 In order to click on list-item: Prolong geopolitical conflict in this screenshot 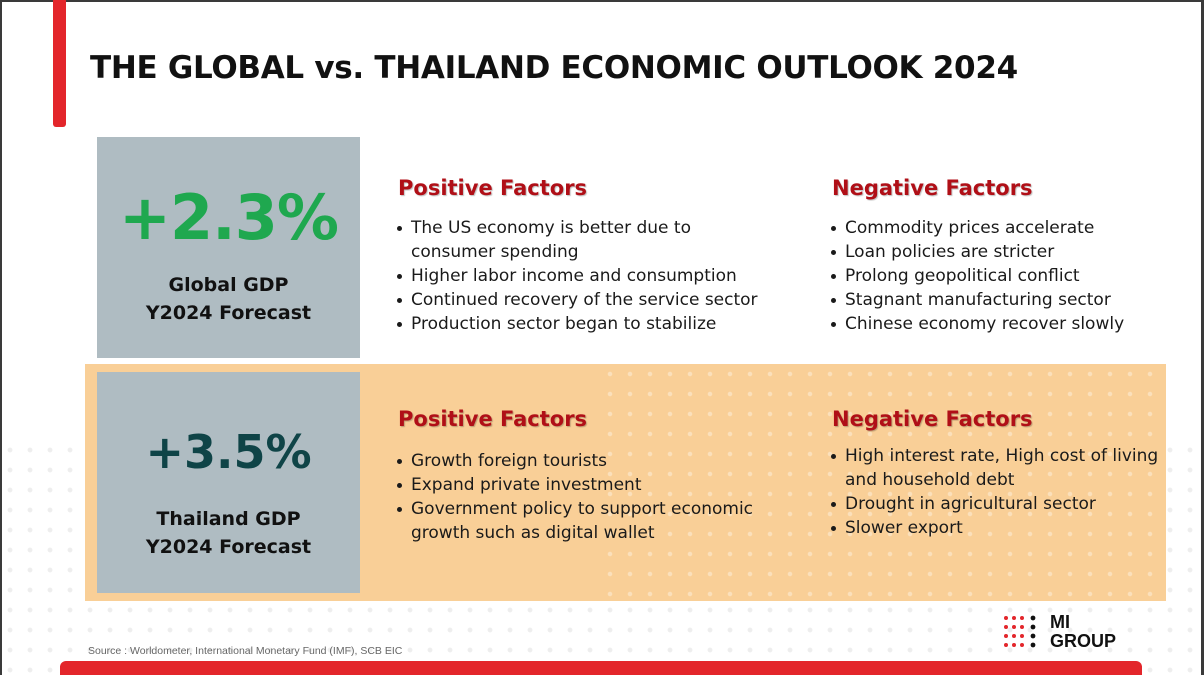, I will do `click(977, 276)`.